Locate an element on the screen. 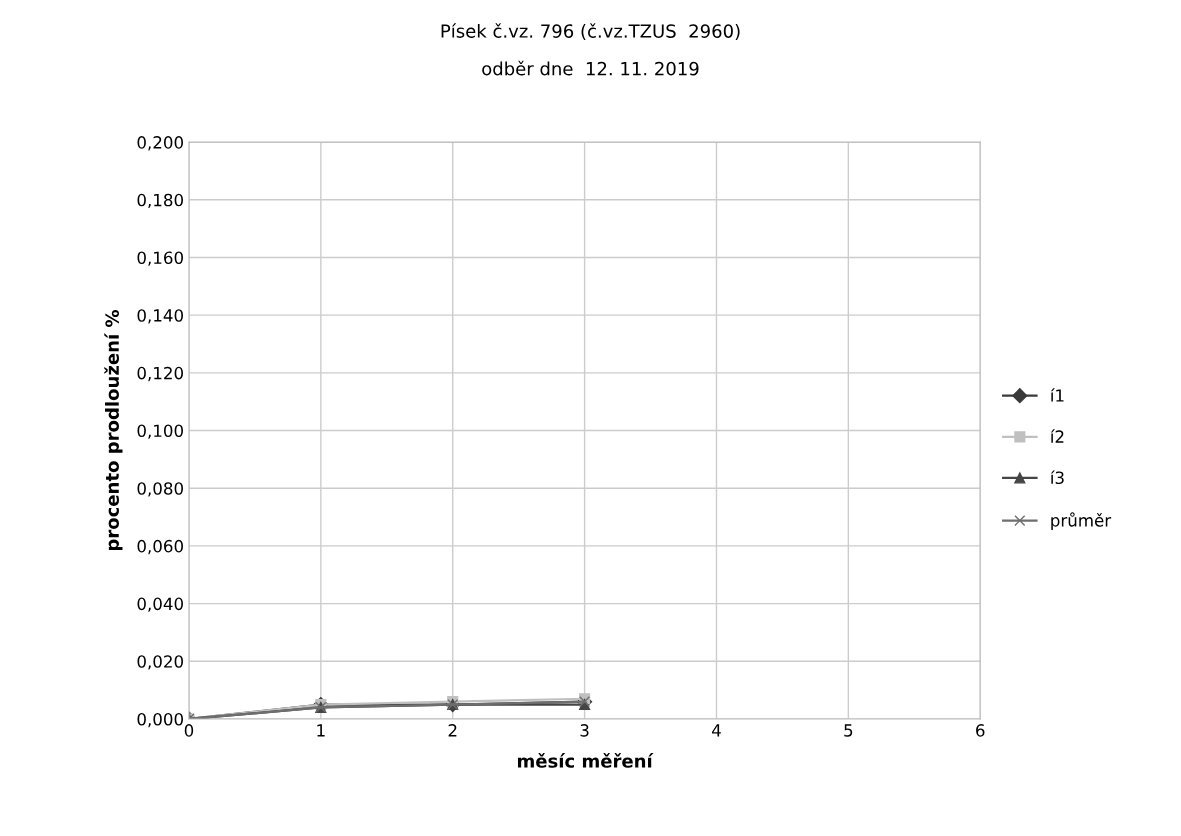 This screenshot has width=1181, height=836. chart-title: Písek č.vz. 796 (č.vz.TZUS 2960) is located at coordinates (590, 31).